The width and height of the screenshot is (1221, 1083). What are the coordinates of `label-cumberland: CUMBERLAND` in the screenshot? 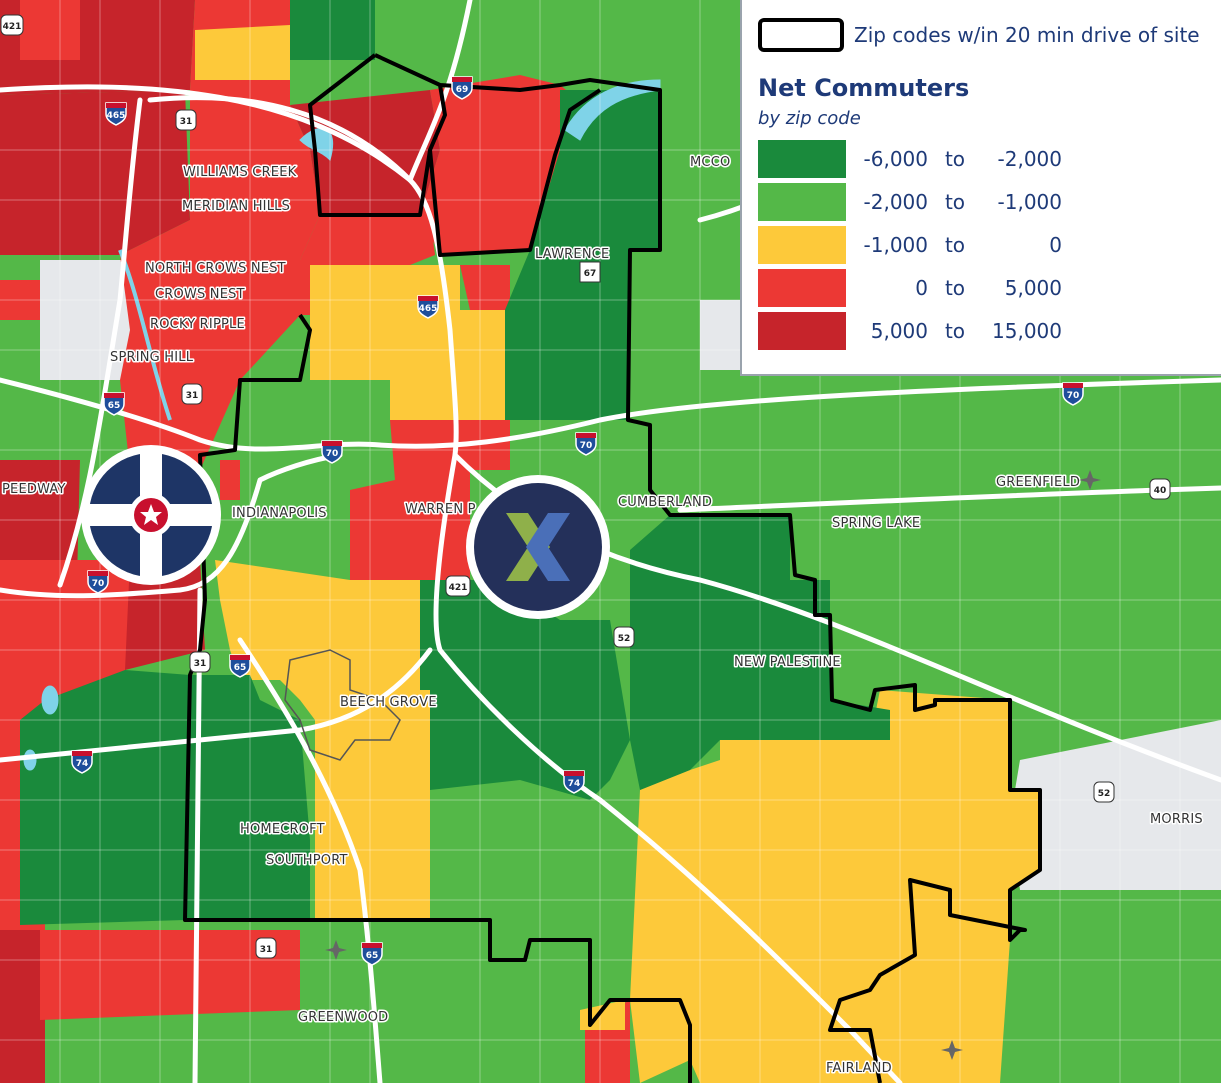 It's located at (665, 502).